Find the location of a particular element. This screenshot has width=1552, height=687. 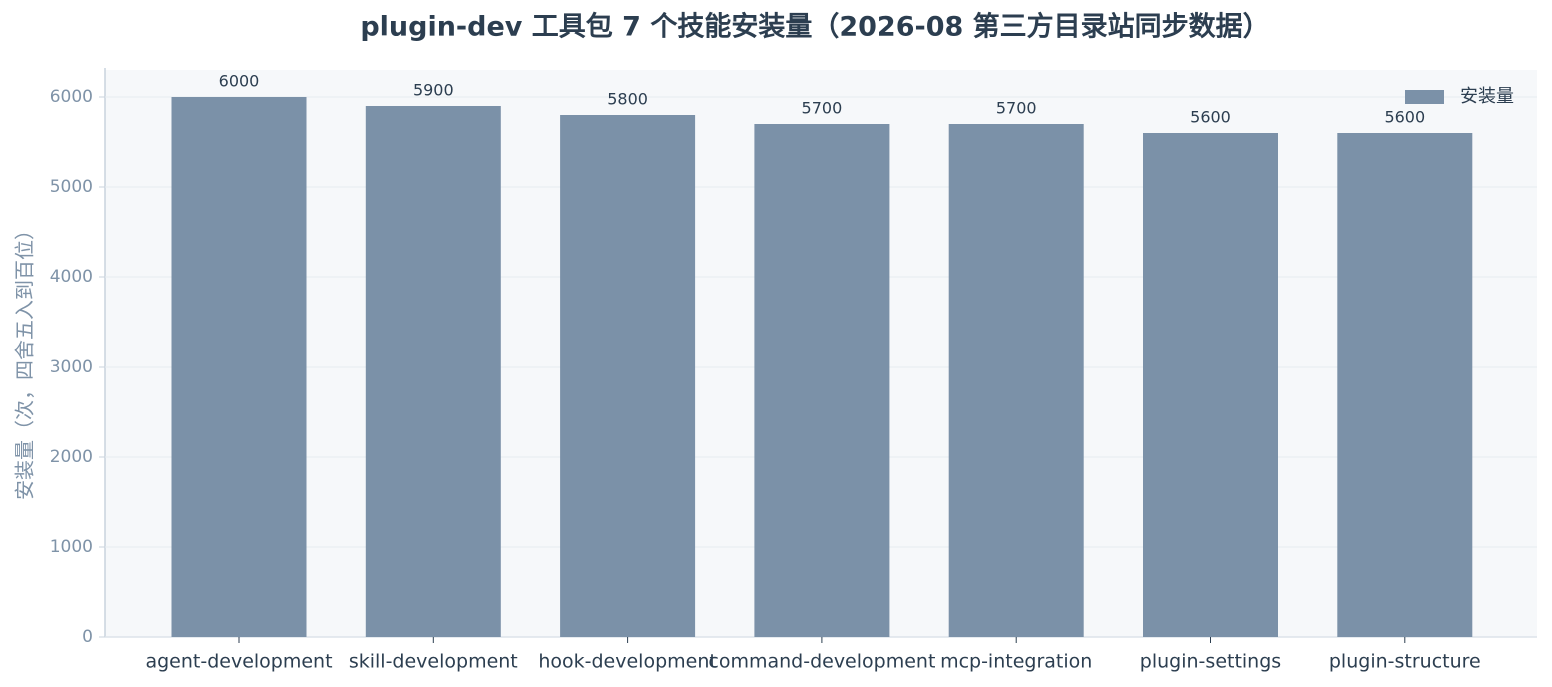

x-tick-label: plugin-structure is located at coordinates (1405, 662).